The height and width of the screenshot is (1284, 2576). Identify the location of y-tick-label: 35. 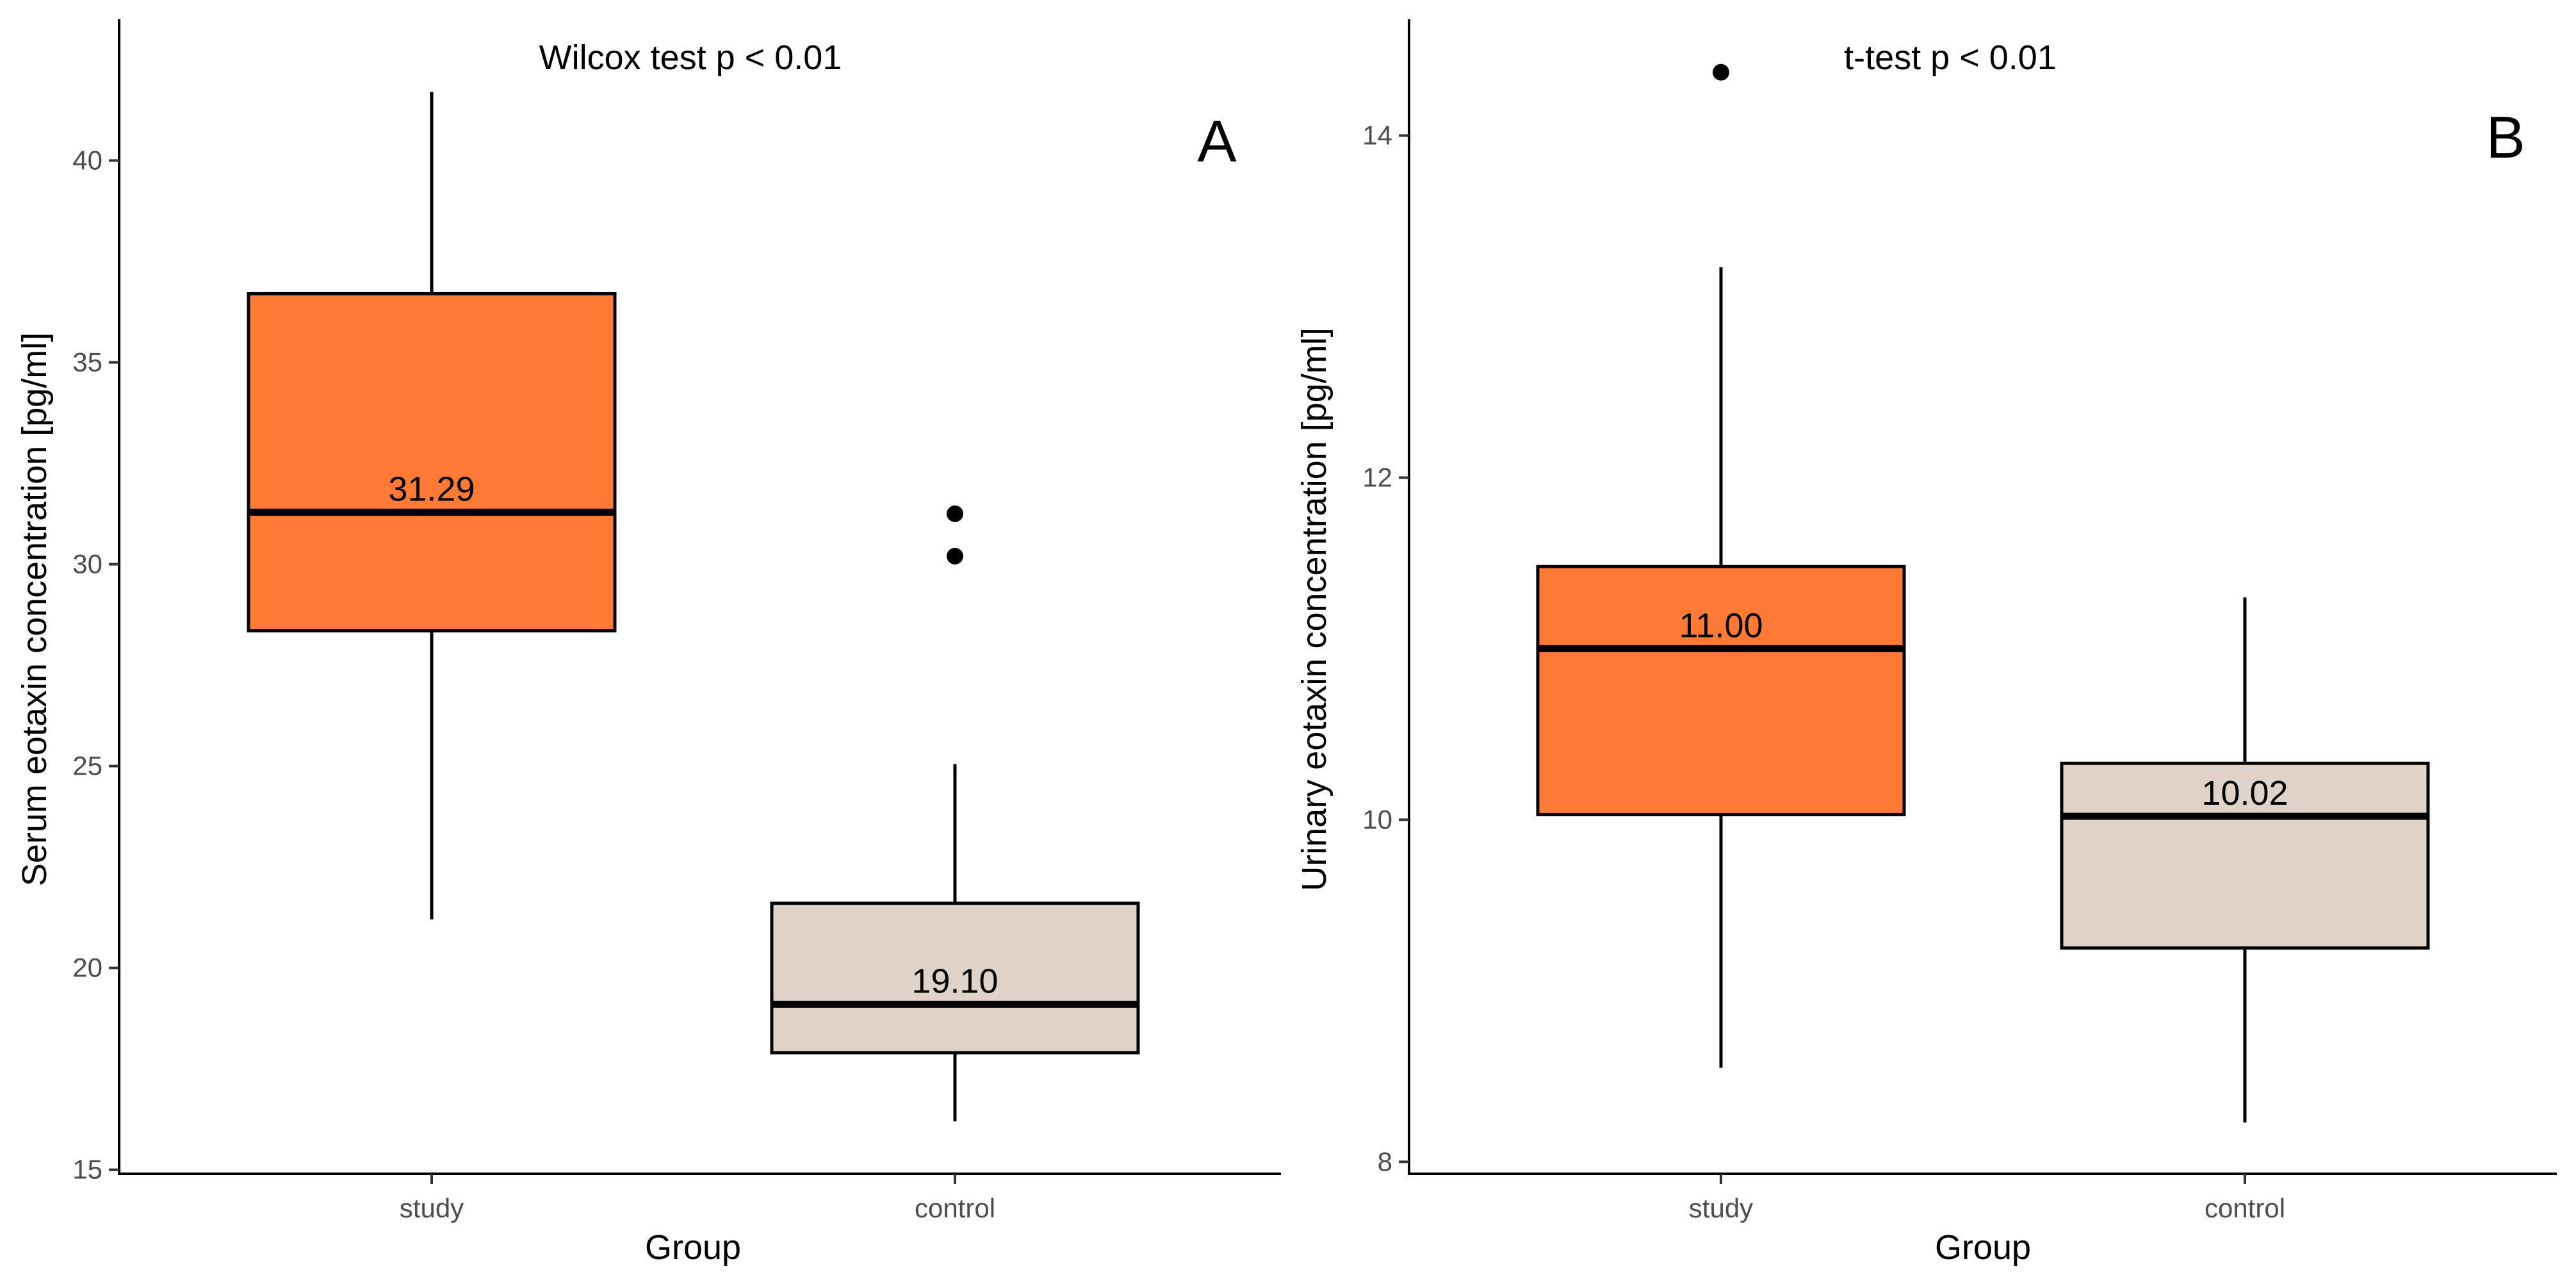
(87, 362).